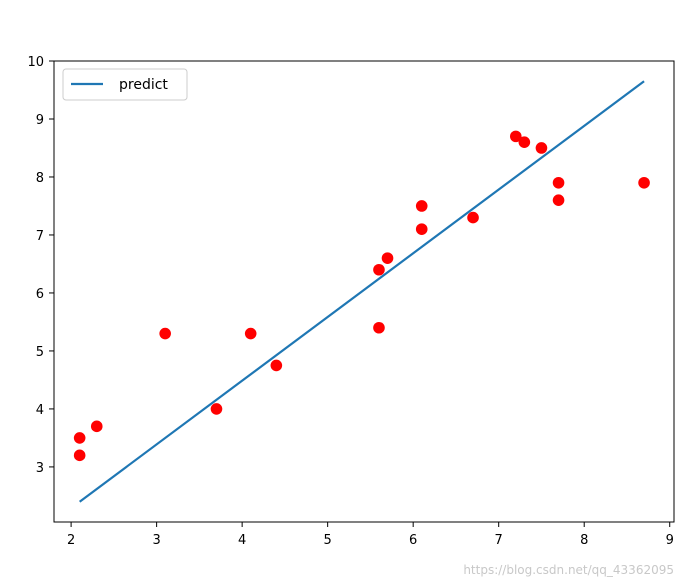 The width and height of the screenshot is (682, 583). I want to click on x-tick-label-4: 4, so click(242, 540).